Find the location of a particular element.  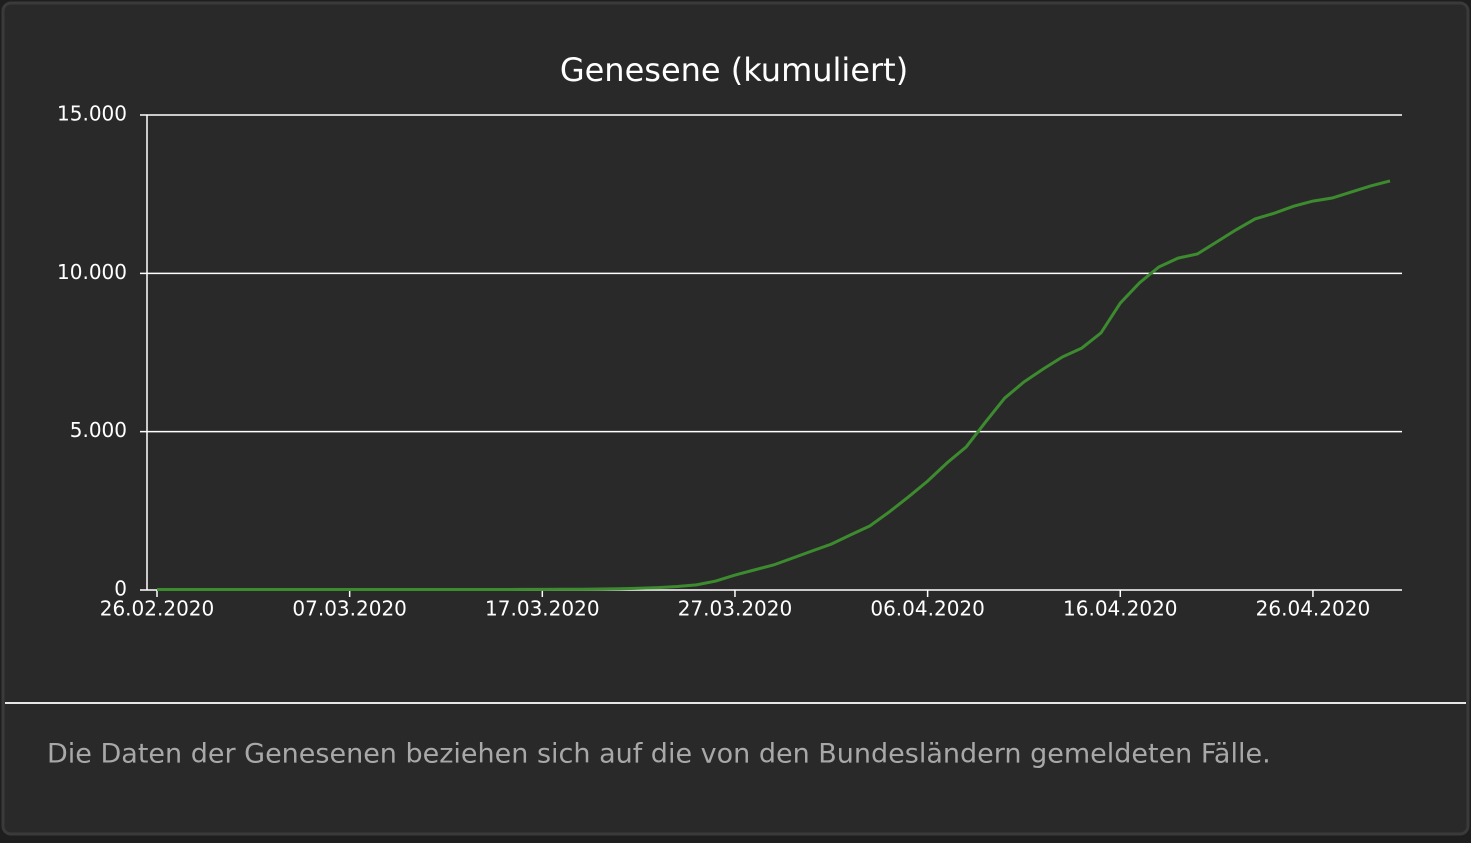

y-tick-label: 0 is located at coordinates (120, 589).